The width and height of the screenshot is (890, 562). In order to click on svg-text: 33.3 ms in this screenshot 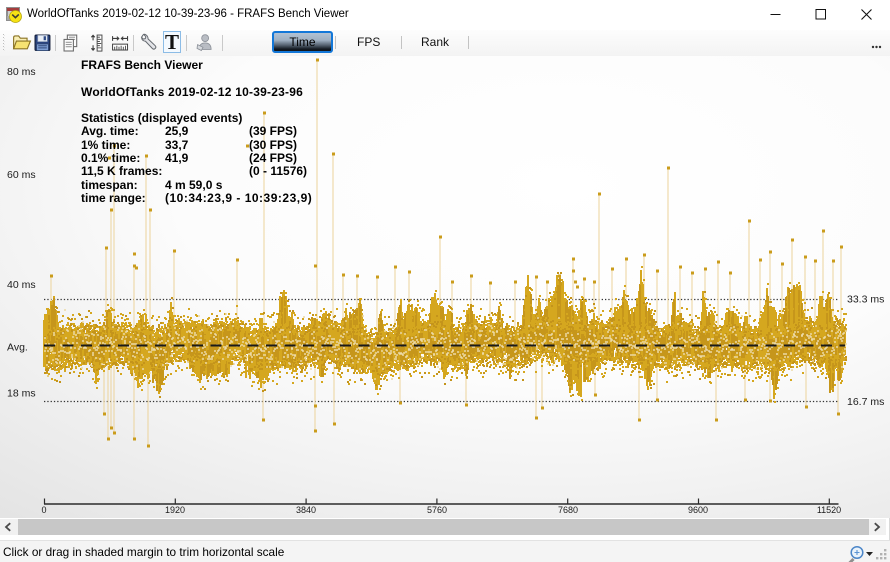, I will do `click(865, 300)`.